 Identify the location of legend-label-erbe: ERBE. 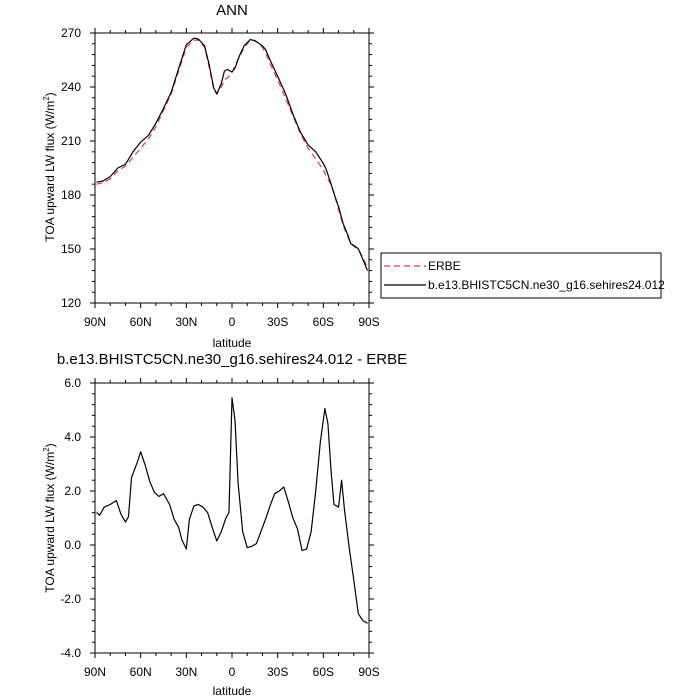
(444, 266).